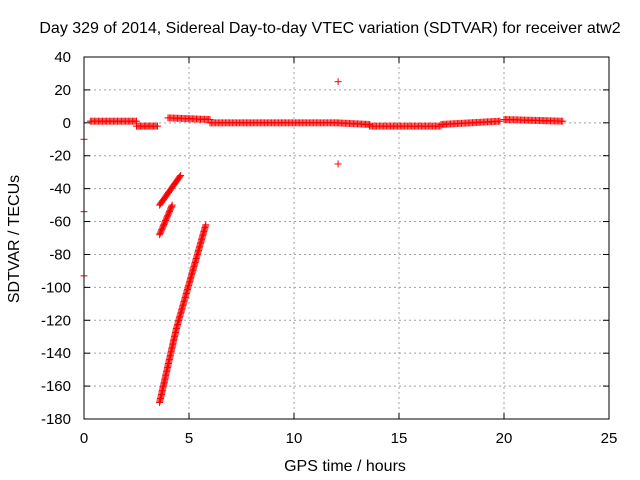  What do you see at coordinates (62, 90) in the screenshot?
I see `y-tick-label: 20` at bounding box center [62, 90].